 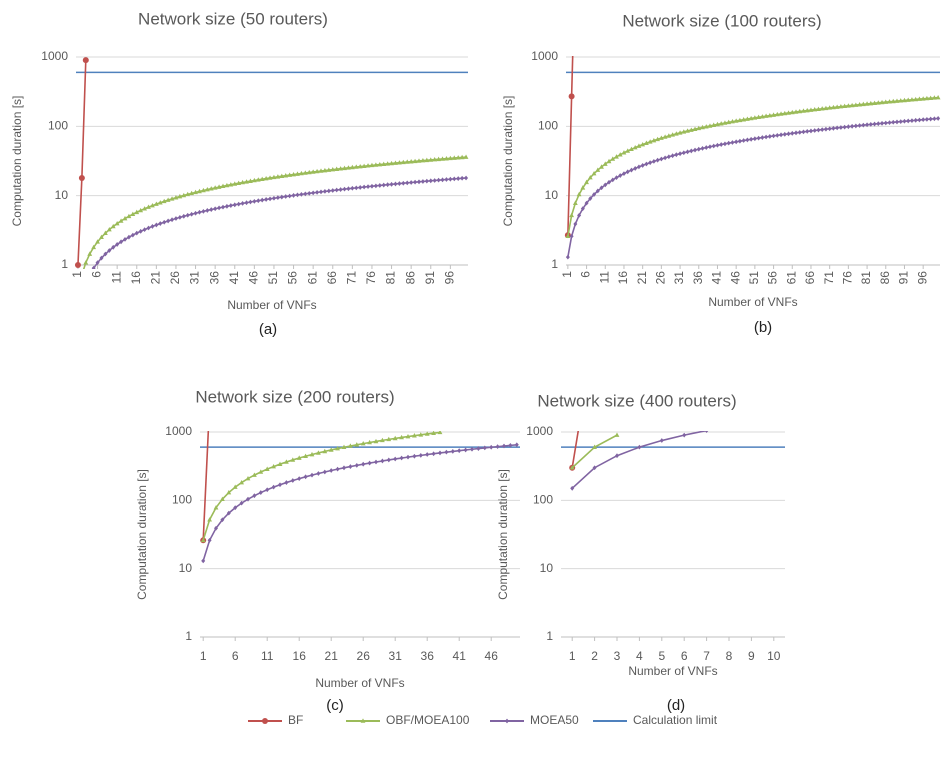 What do you see at coordinates (116, 277) in the screenshot?
I see `x-tick-label: 11` at bounding box center [116, 277].